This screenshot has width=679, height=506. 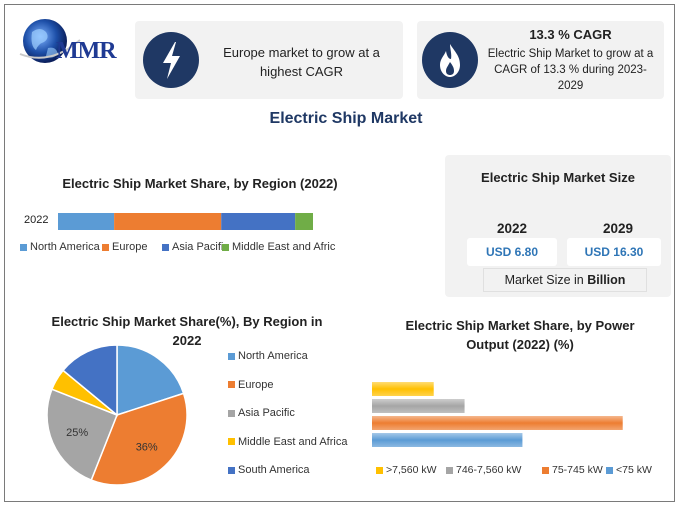 What do you see at coordinates (411, 470) in the screenshot?
I see `legend-label: >7,560 kW` at bounding box center [411, 470].